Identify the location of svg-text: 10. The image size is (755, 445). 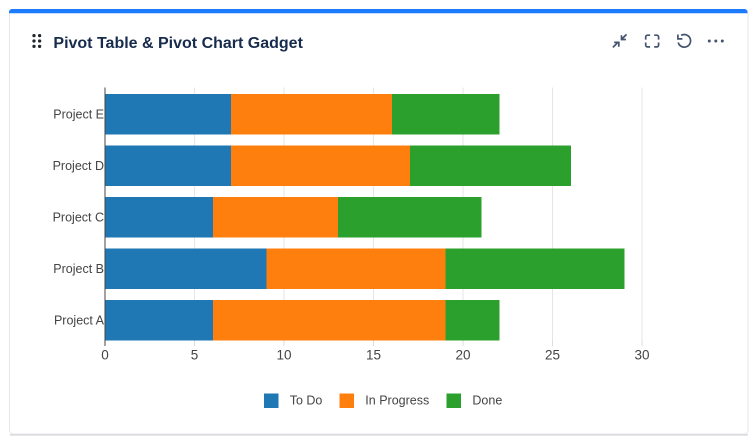
(283, 354).